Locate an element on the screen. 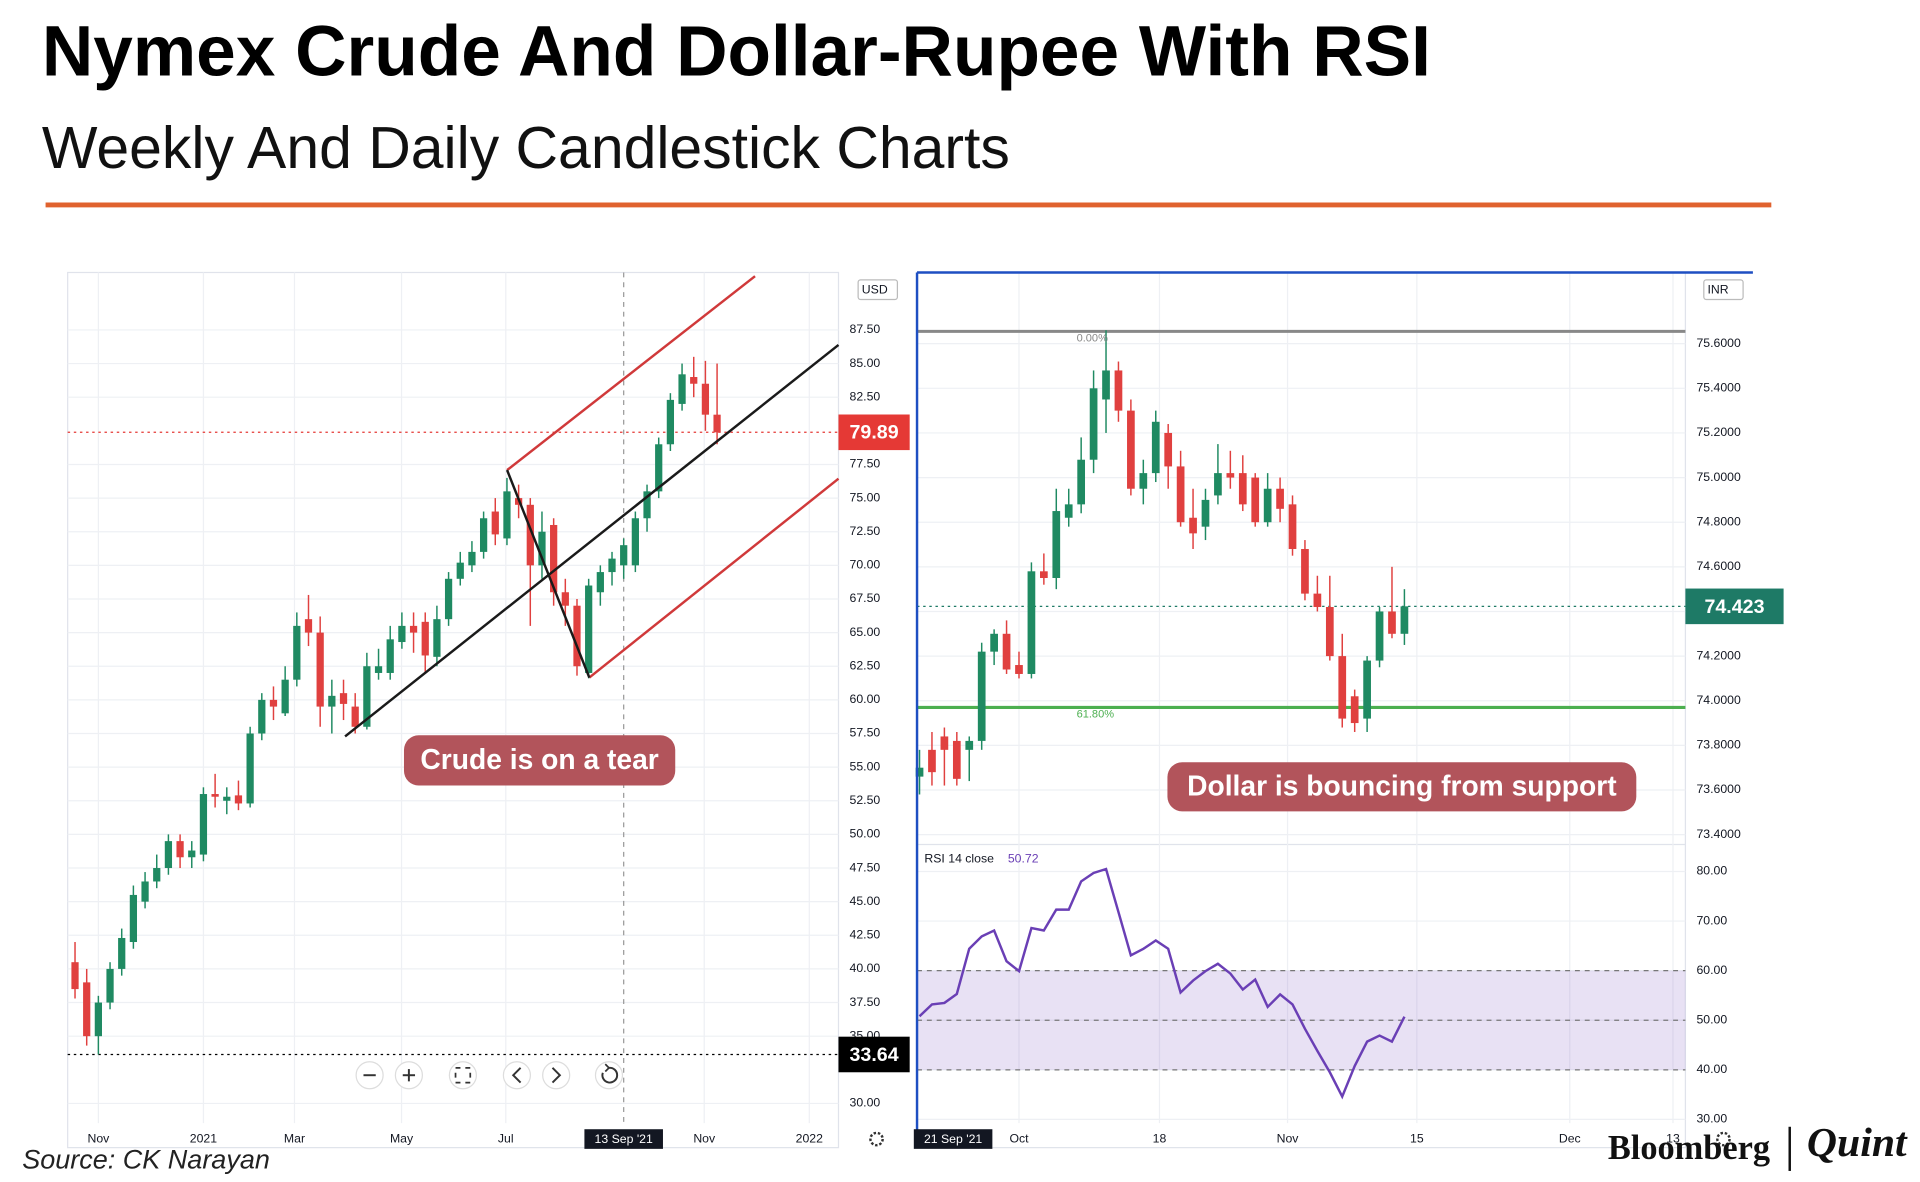 The height and width of the screenshot is (1182, 1920). zoom-in-button is located at coordinates (409, 1075).